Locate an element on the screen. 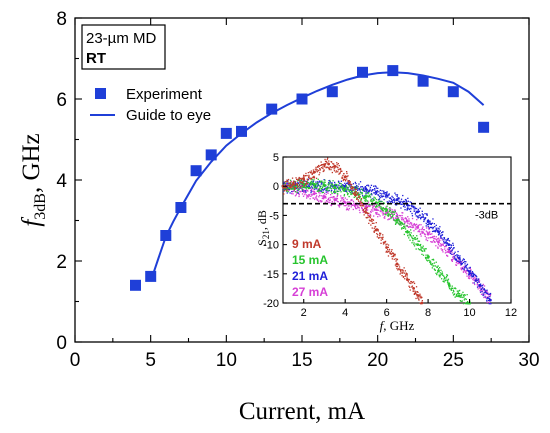 The width and height of the screenshot is (550, 433). experiment-point is located at coordinates (226, 133).